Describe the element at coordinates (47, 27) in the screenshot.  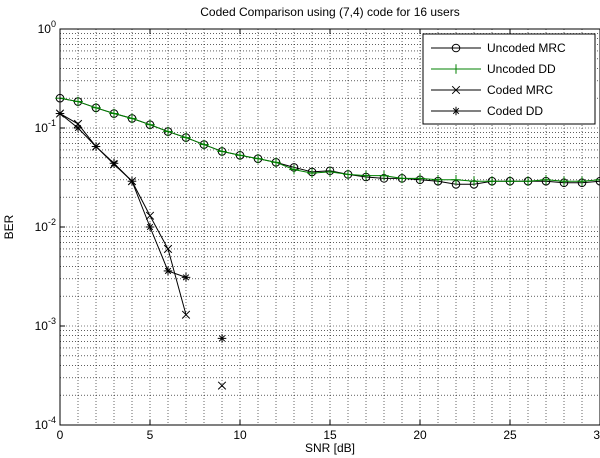
I see `y-tick-label: 10⁰` at that location.